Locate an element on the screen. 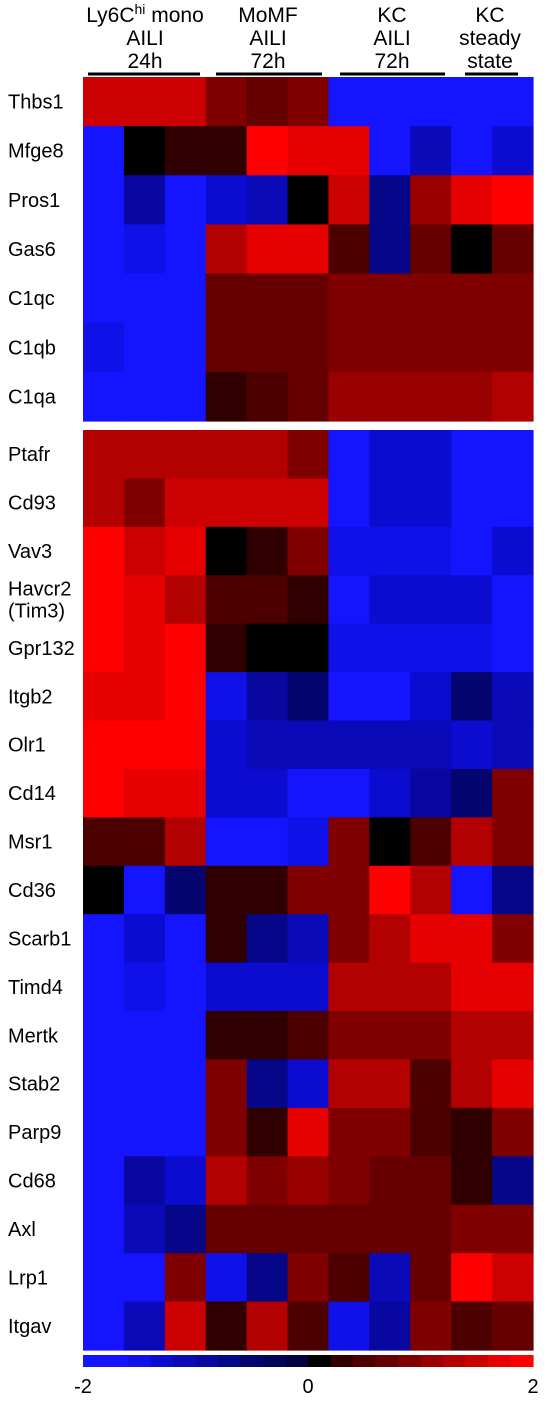  row-label-line: Lrp1 is located at coordinates (28, 1278).